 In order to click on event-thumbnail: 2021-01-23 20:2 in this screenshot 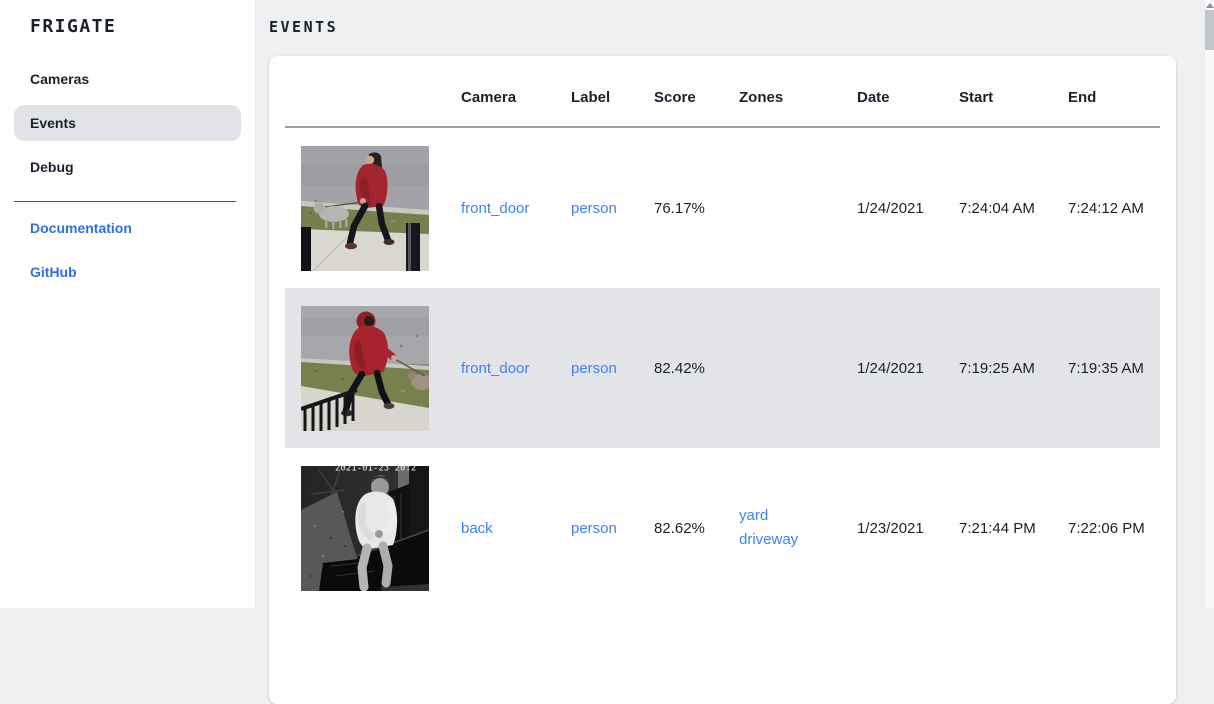, I will do `click(365, 528)`.